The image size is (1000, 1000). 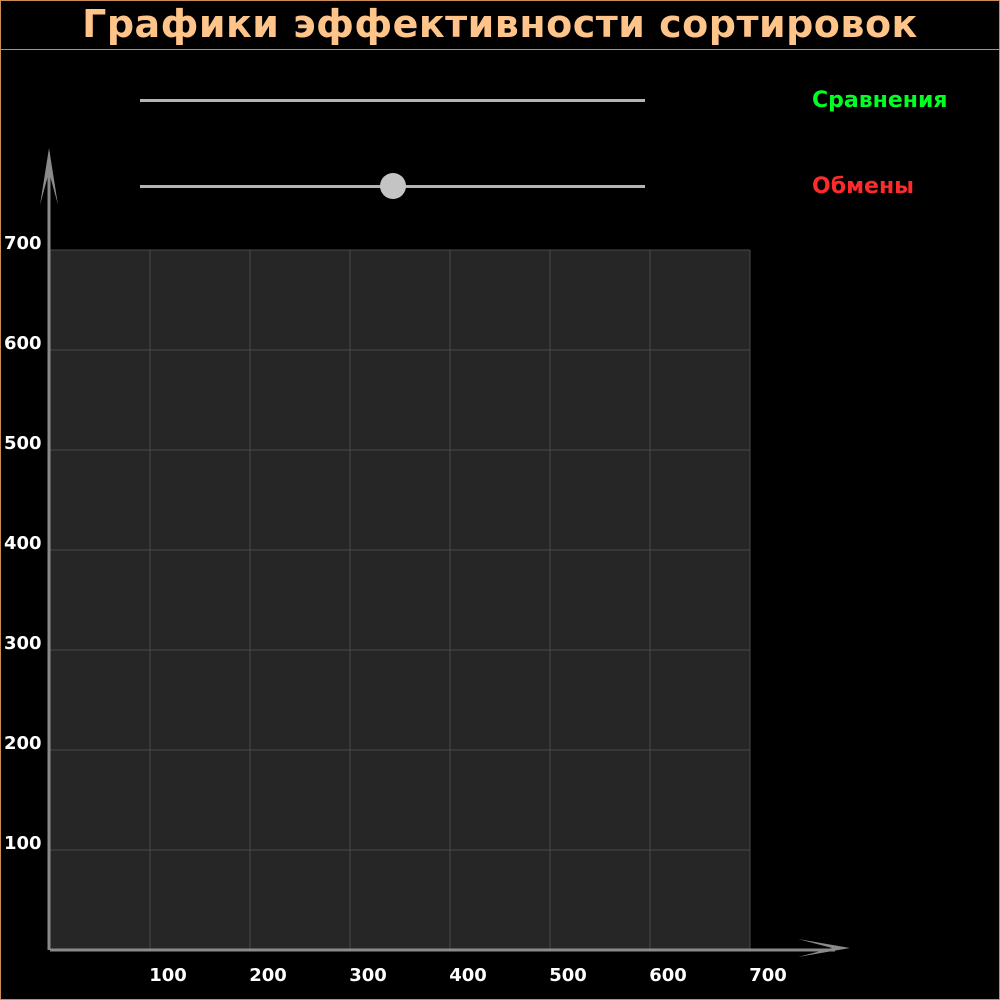 I want to click on y-tick-label-0: 100, so click(x=23, y=843).